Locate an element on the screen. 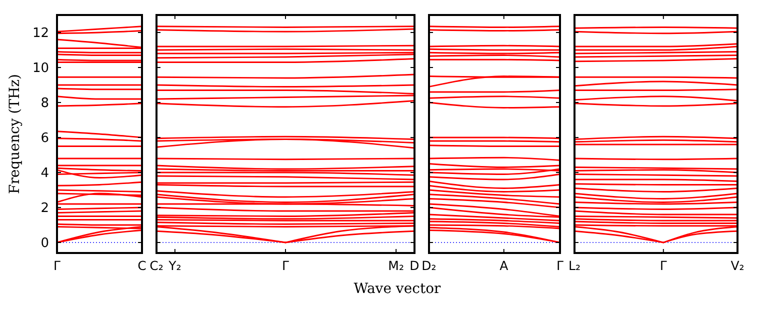 This screenshot has width=761, height=310. x-axis-title: Wave vector is located at coordinates (398, 289).